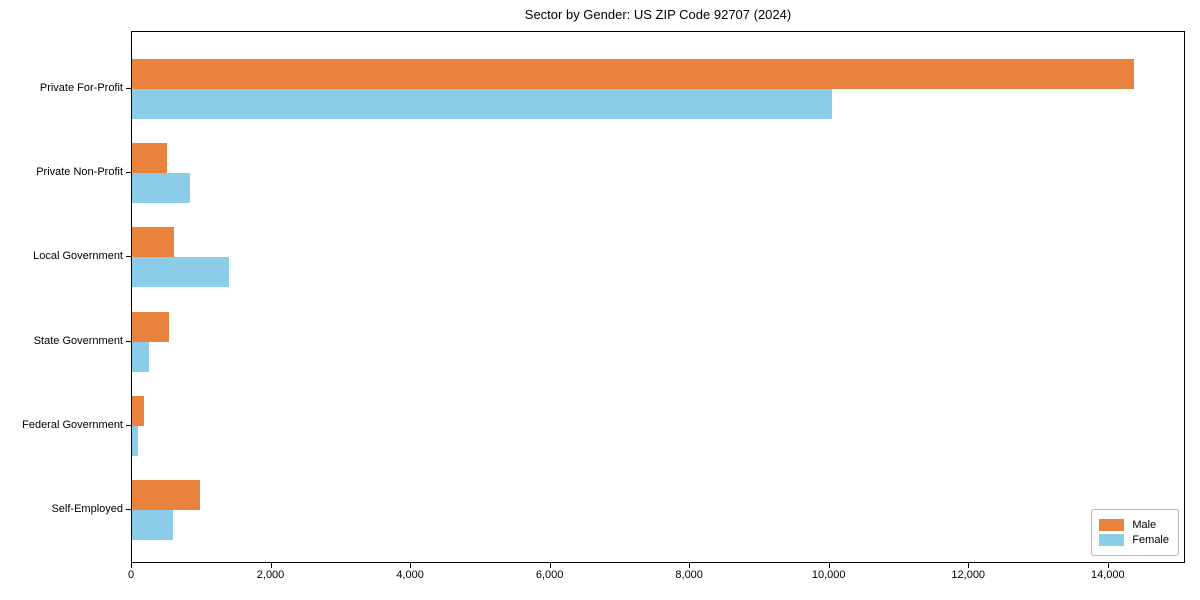 The width and height of the screenshot is (1200, 600). Describe the element at coordinates (72, 424) in the screenshot. I see `y-axis-label-federal-government: Federal Government` at that location.